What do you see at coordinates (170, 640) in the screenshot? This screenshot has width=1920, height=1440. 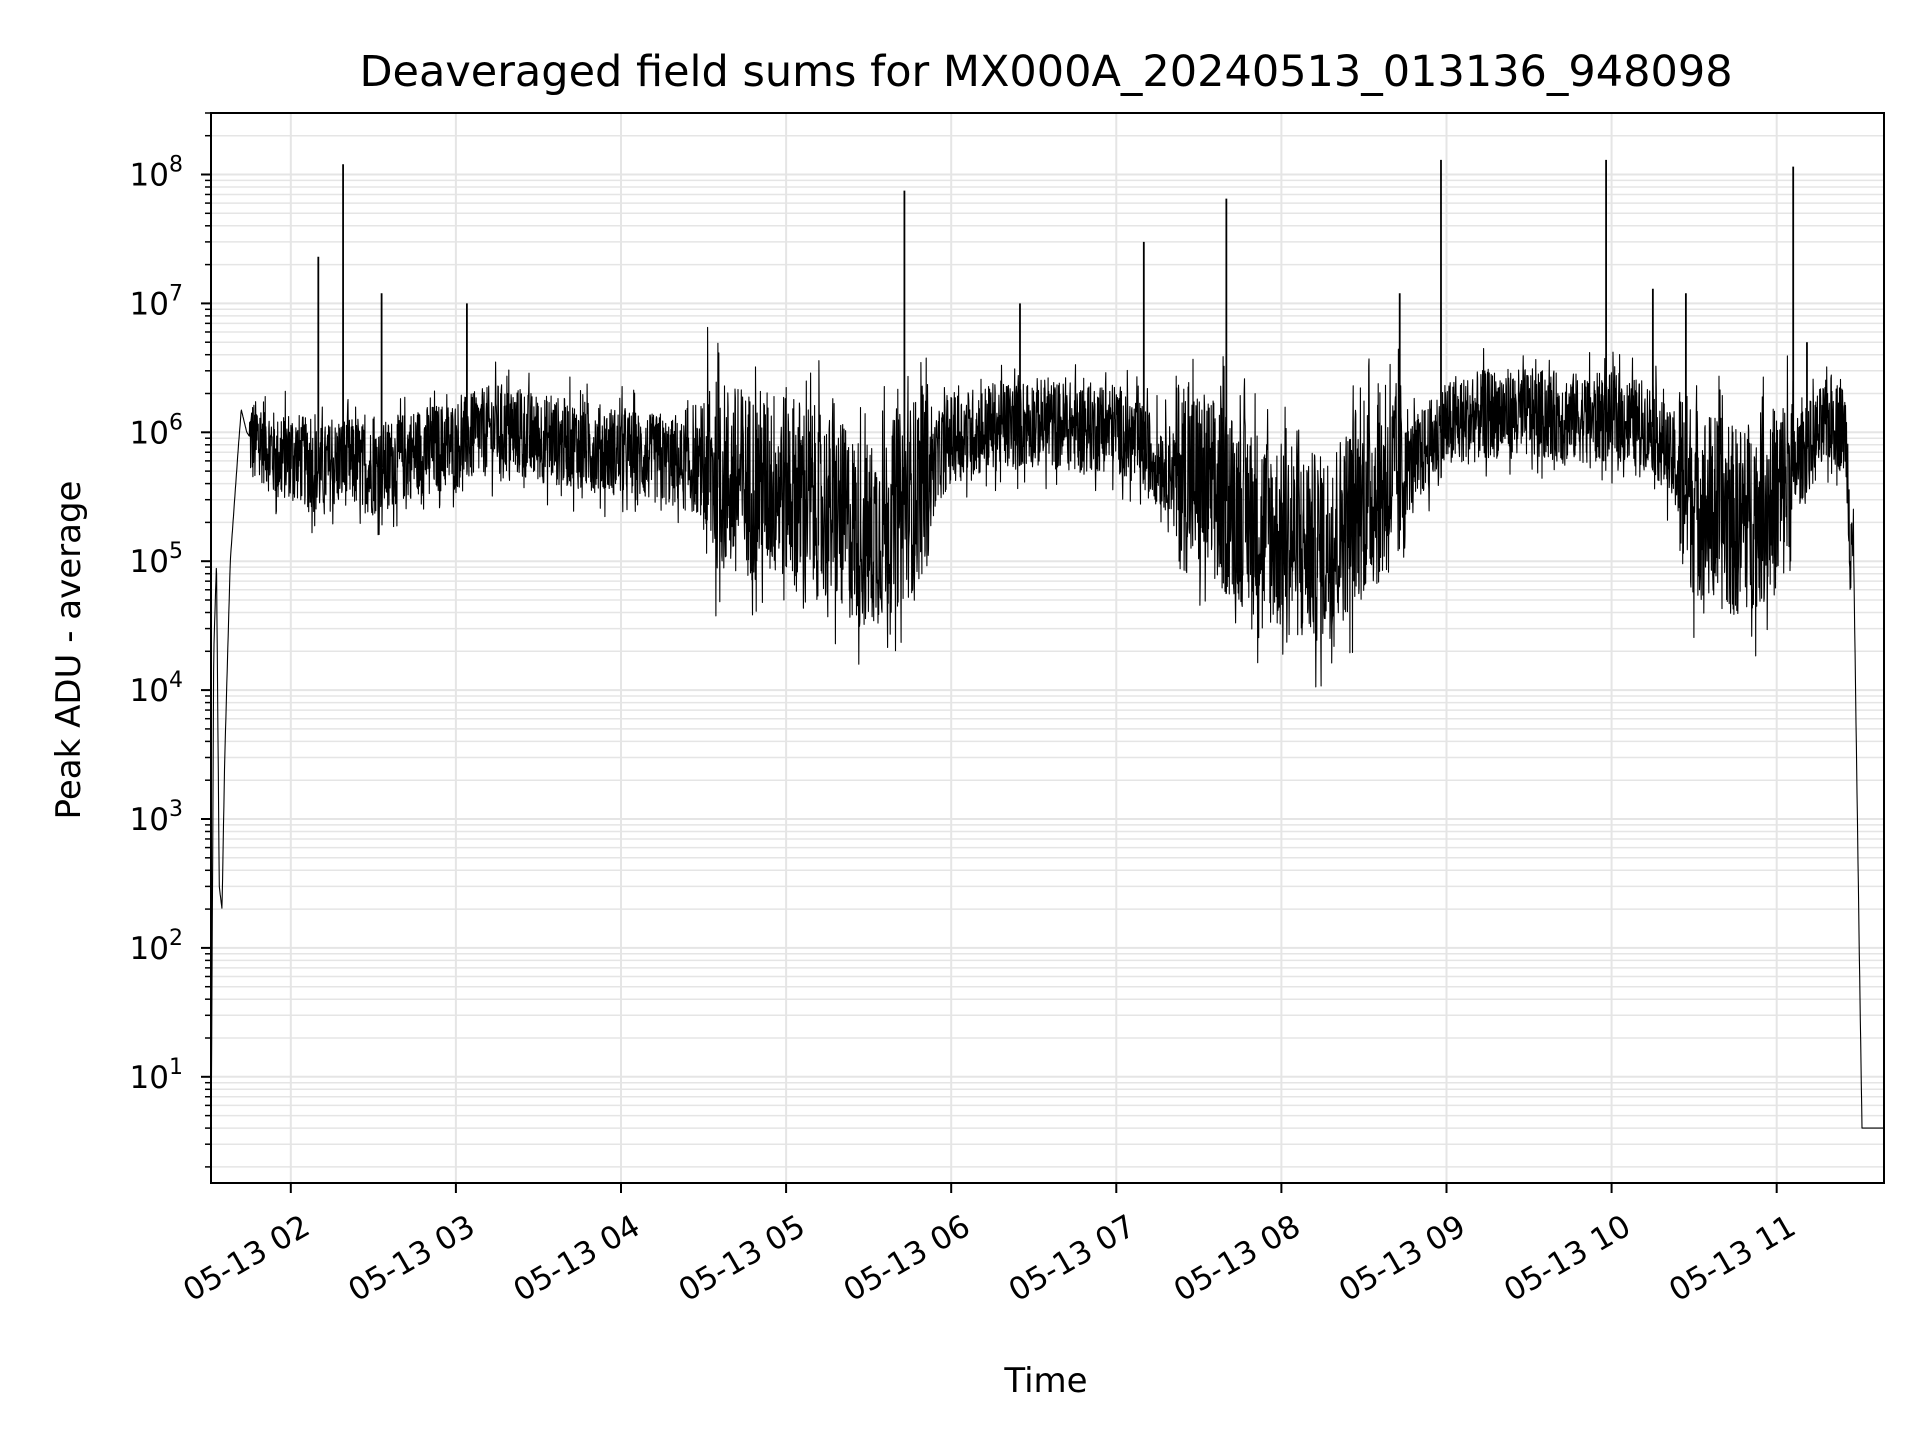 I see `y-axis: 10¹ 10² 10³ 10⁴ 10⁵ 10⁶ 10⁷ 10⁸` at bounding box center [170, 640].